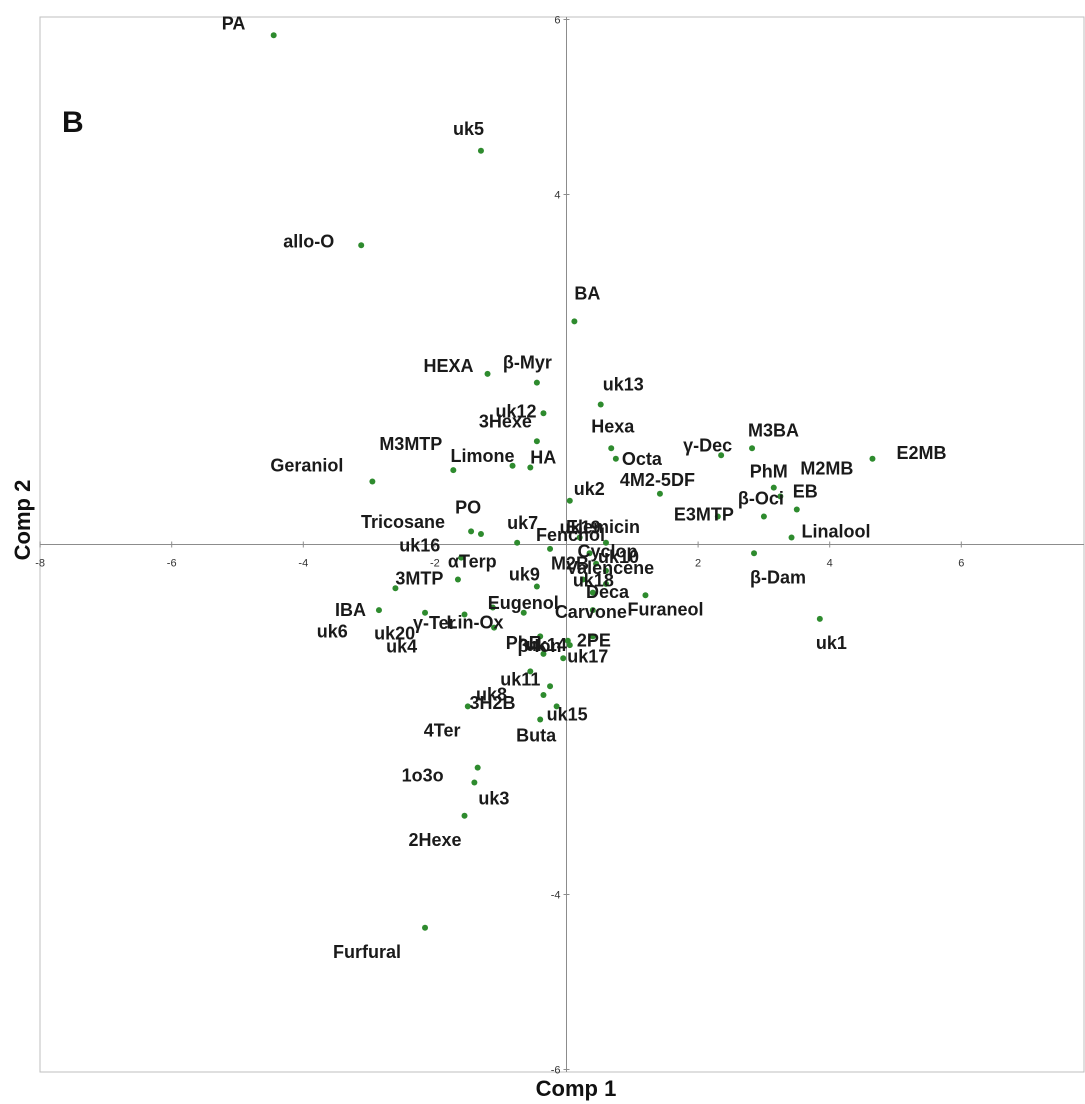 The width and height of the screenshot is (1085, 1104). Describe the element at coordinates (423, 776) in the screenshot. I see `point-label: 1o3o` at that location.